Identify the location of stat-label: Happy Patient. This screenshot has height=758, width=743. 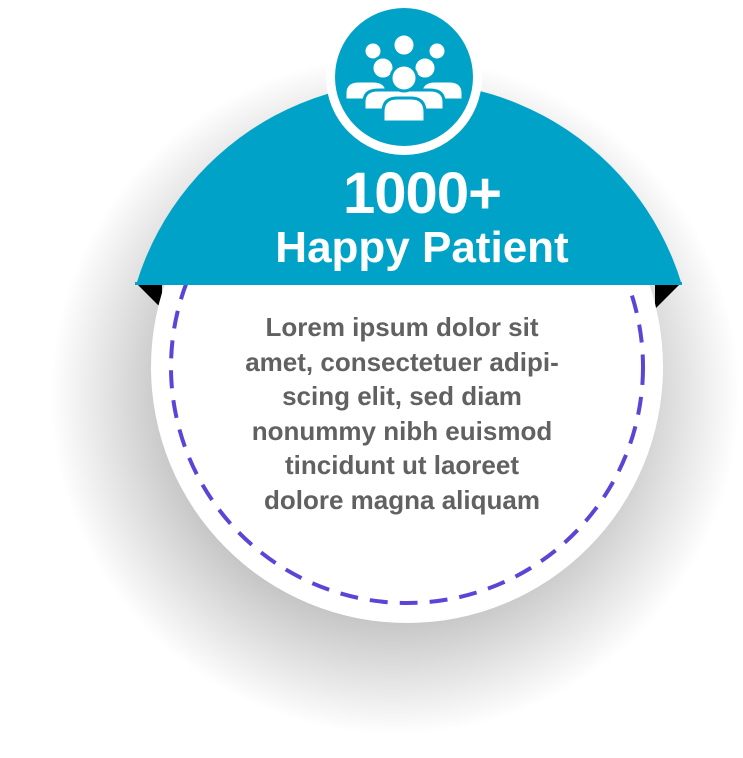
(422, 247).